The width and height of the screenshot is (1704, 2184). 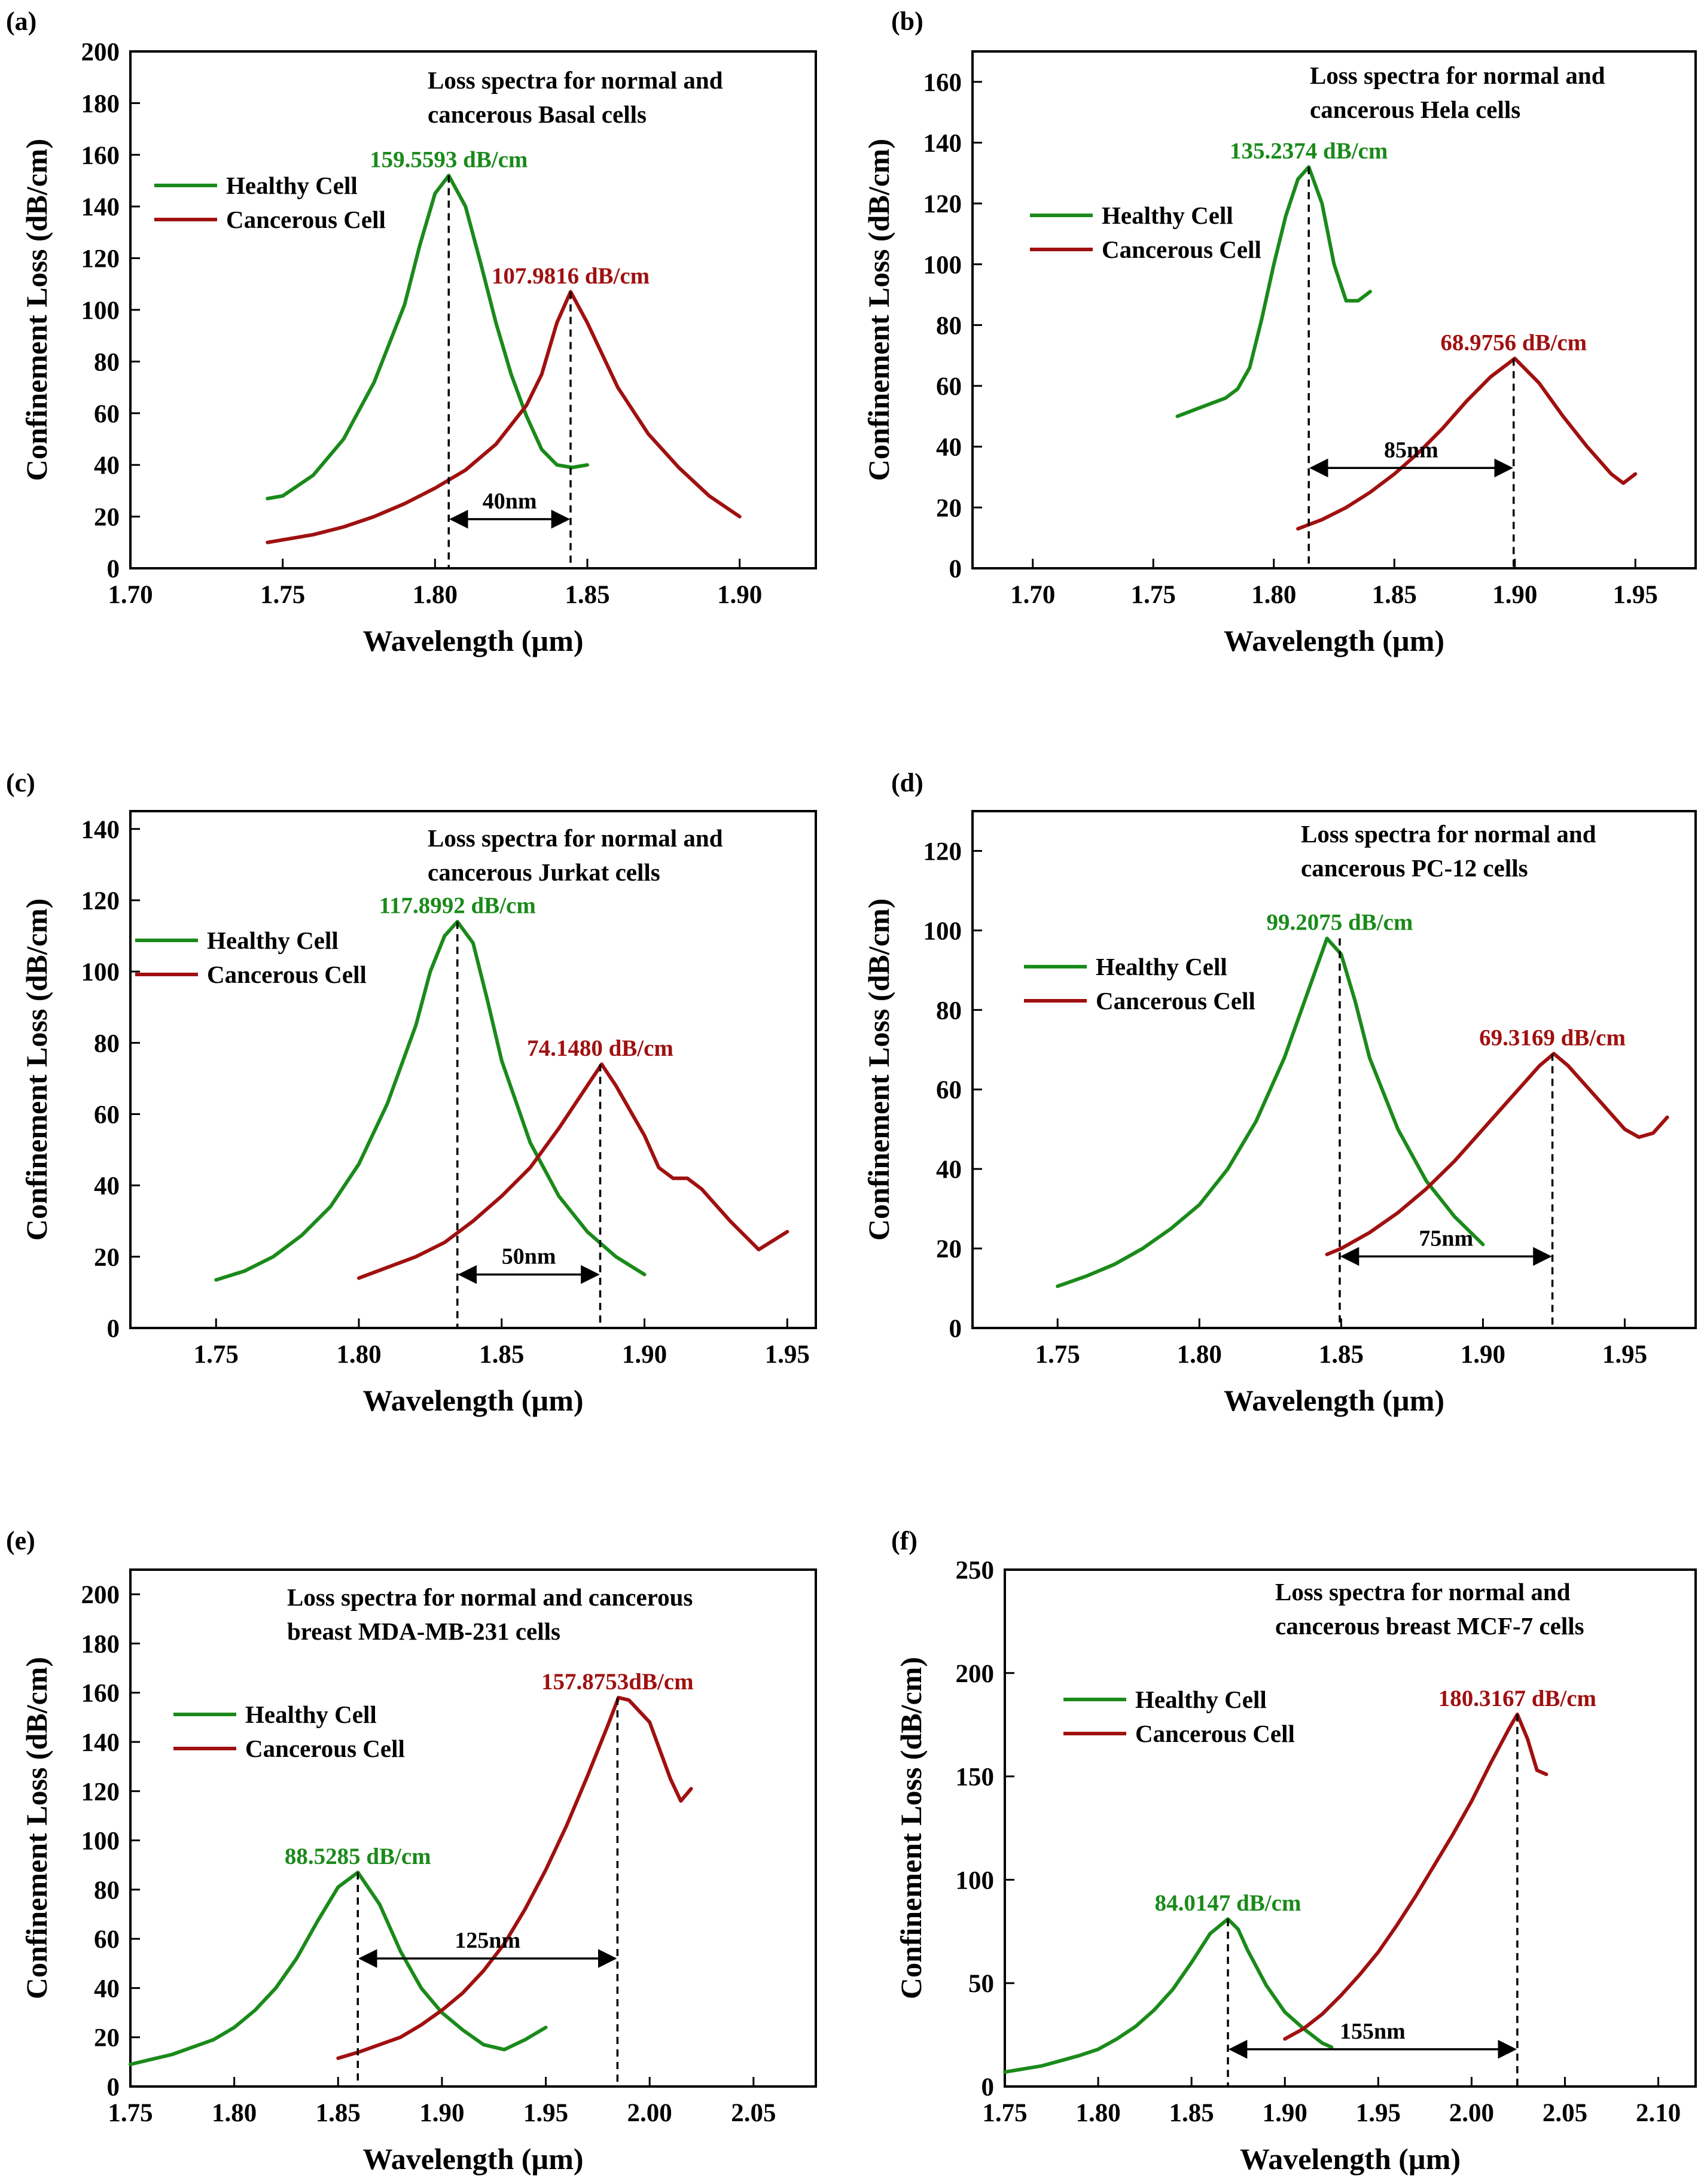 What do you see at coordinates (21, 782) in the screenshot?
I see `panel-label: (c)` at bounding box center [21, 782].